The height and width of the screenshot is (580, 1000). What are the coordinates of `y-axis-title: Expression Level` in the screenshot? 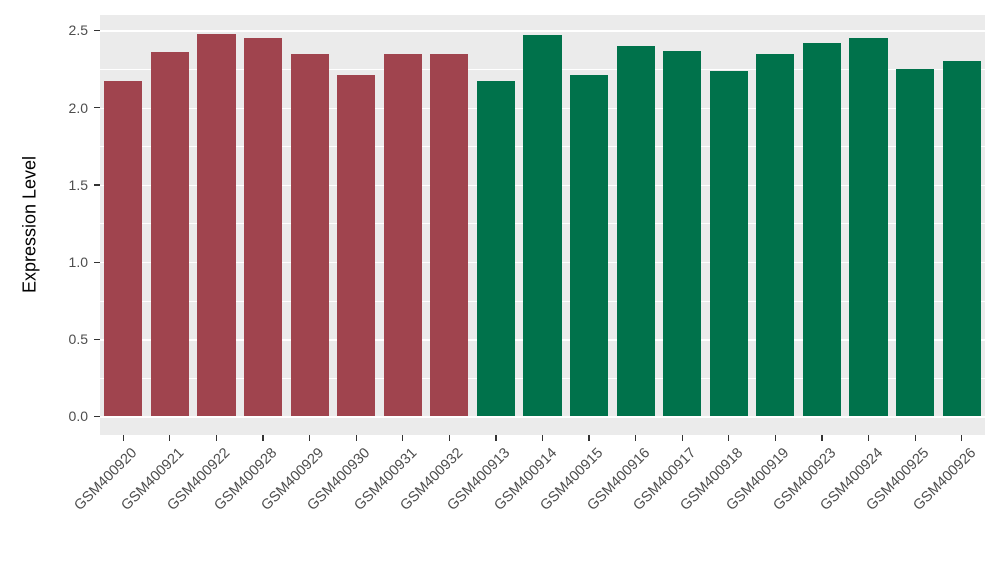 It's located at (29, 224).